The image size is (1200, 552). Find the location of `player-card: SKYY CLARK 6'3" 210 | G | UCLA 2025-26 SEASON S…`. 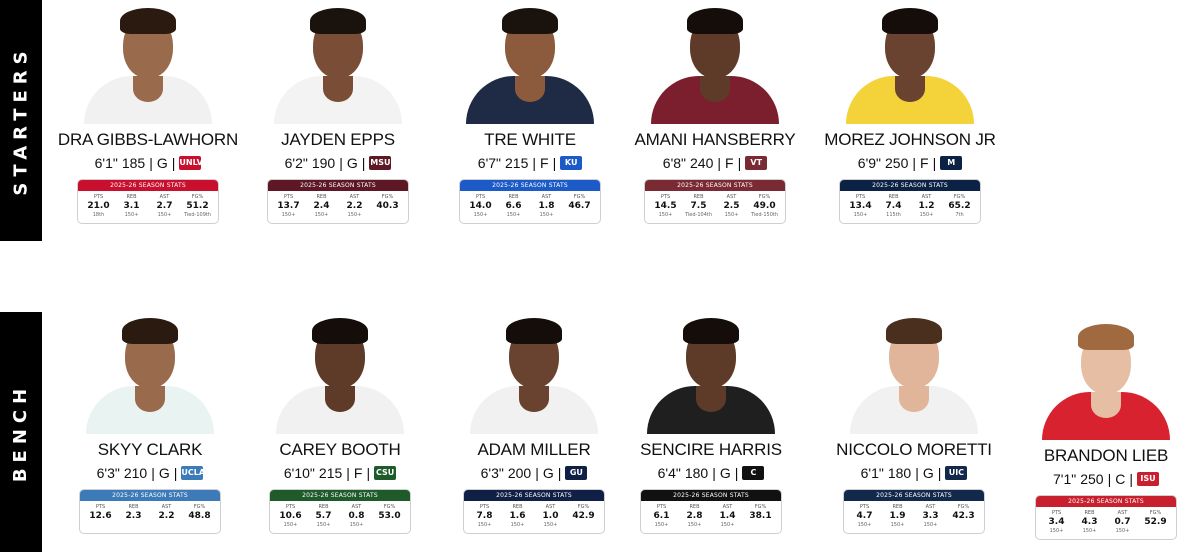

player-card: SKYY CLARK 6'3" 210 | G | UCLA 2025-26 SEASON S… is located at coordinates (150, 424).